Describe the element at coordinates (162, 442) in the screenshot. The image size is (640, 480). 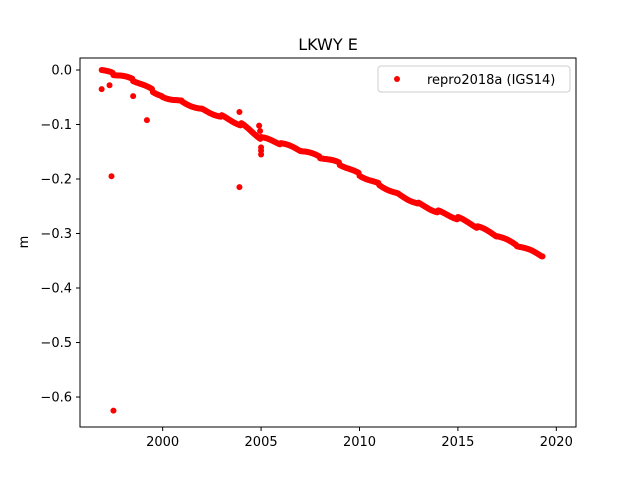
I see `x-tick-label: 2000` at that location.